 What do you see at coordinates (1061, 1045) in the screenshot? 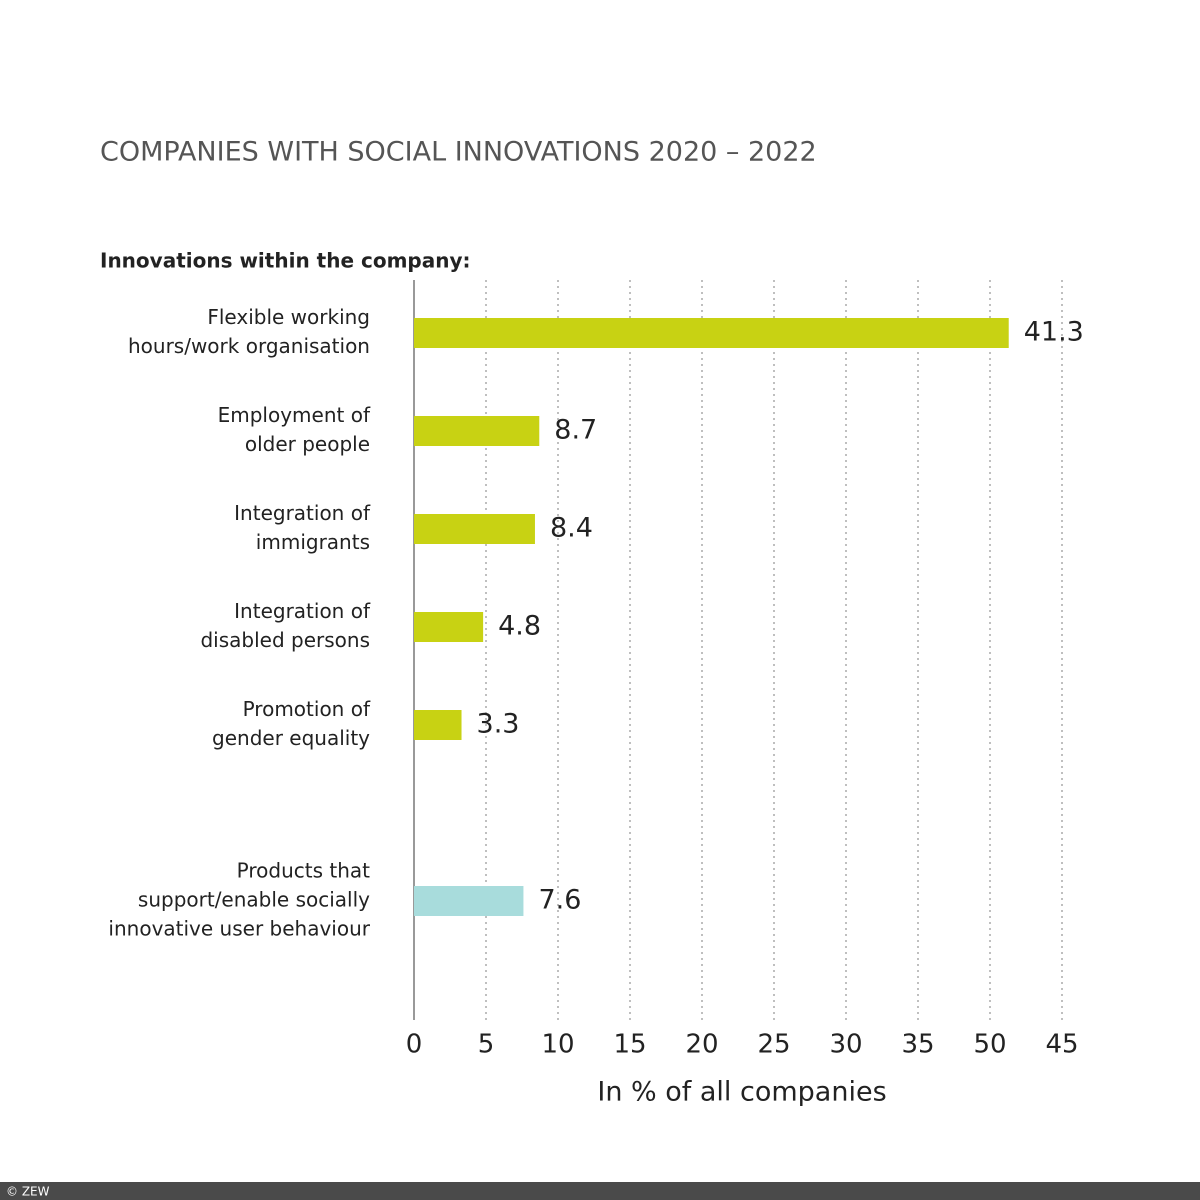
I see `x-tick-label: 45` at bounding box center [1061, 1045].